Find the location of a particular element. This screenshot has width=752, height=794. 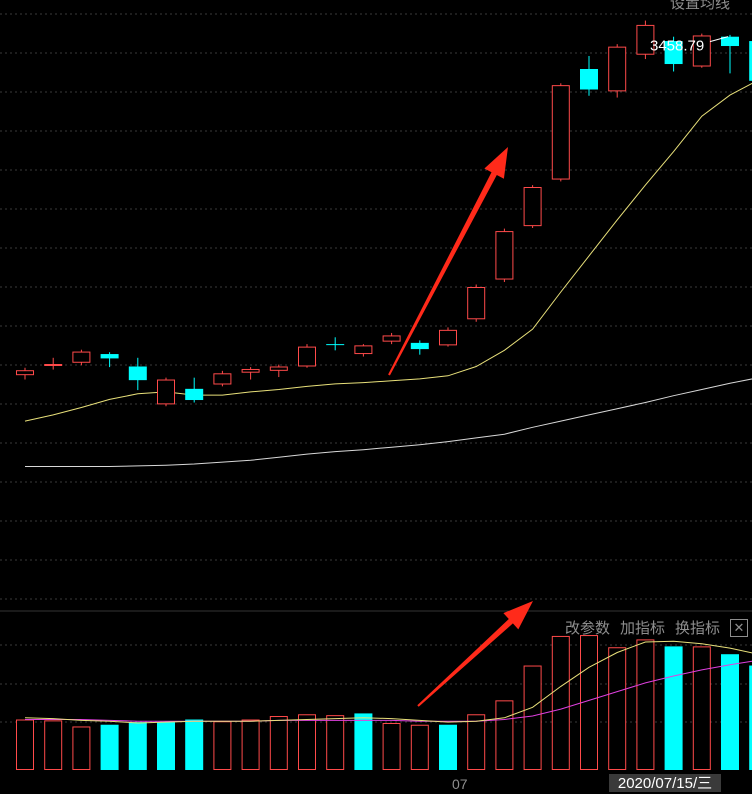

indicator-toolbar: 改参数 加指标 换指标 ✕ is located at coordinates (656, 627).